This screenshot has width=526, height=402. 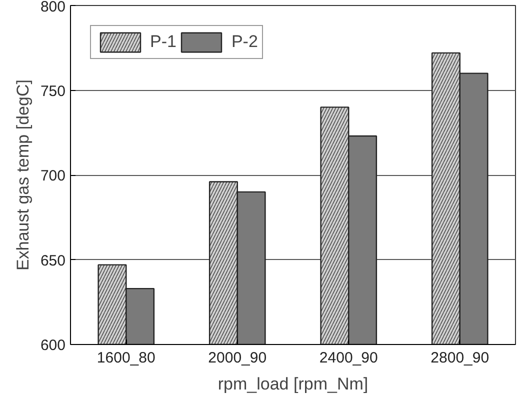 I want to click on x-tick-label: 2400_90, so click(x=348, y=358).